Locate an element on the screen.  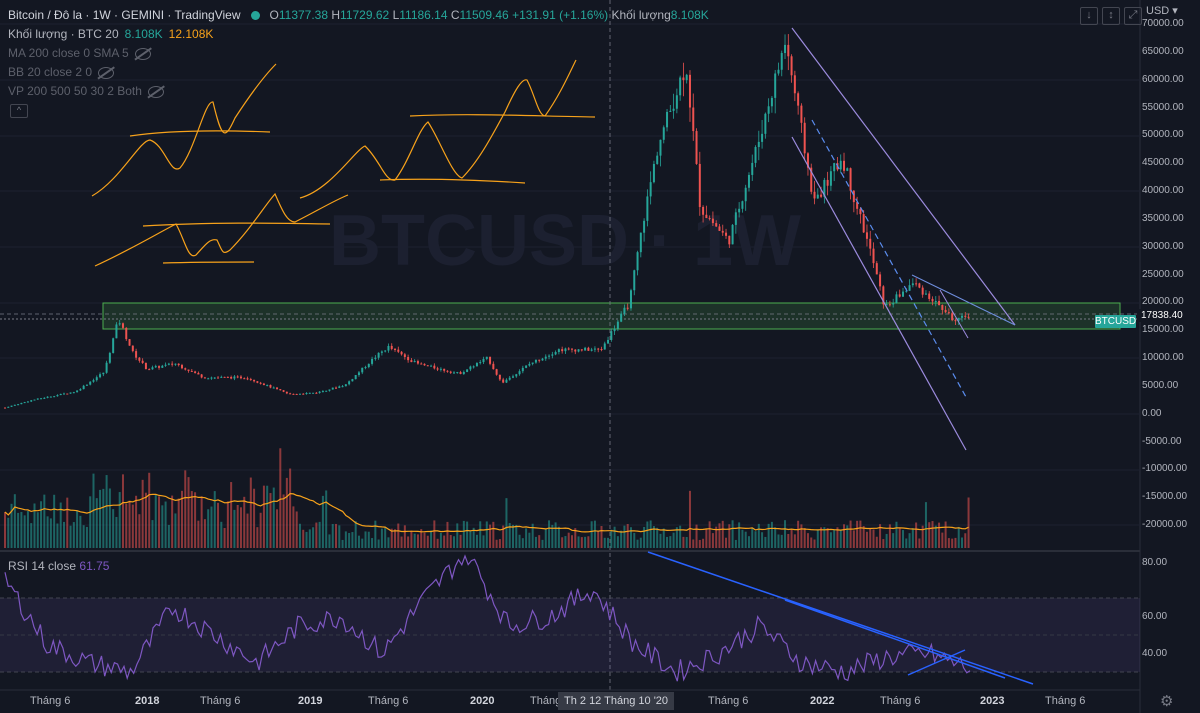
pane-buttons: ↓ ↕ ⤢ is located at coordinates (1111, 16).